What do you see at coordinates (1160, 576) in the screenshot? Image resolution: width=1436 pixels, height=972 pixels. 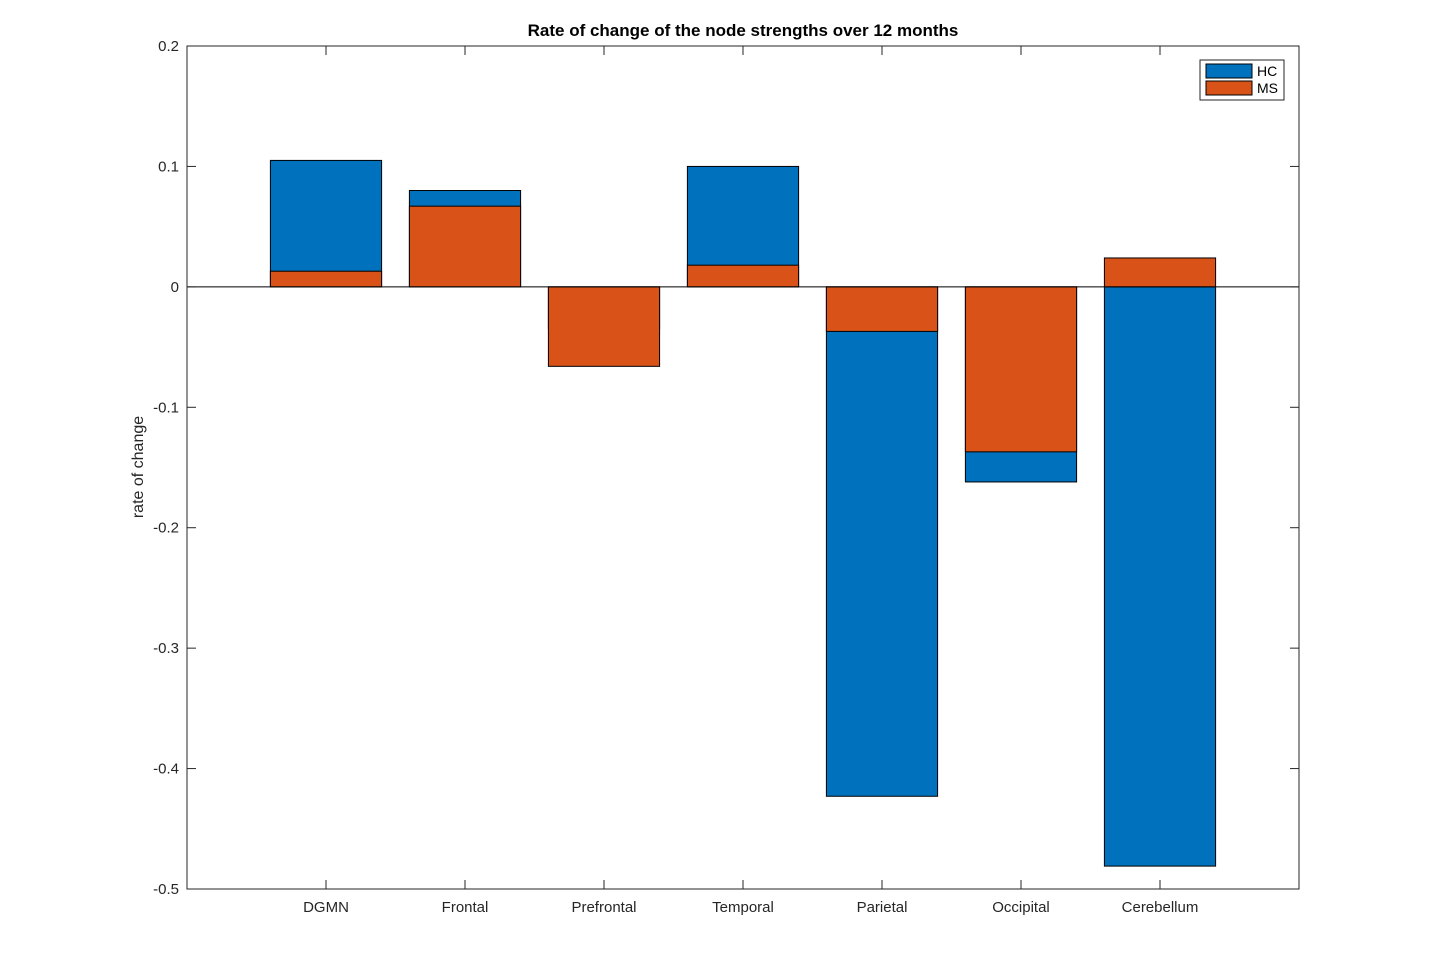 I see `bar-hc-cerebellum` at bounding box center [1160, 576].